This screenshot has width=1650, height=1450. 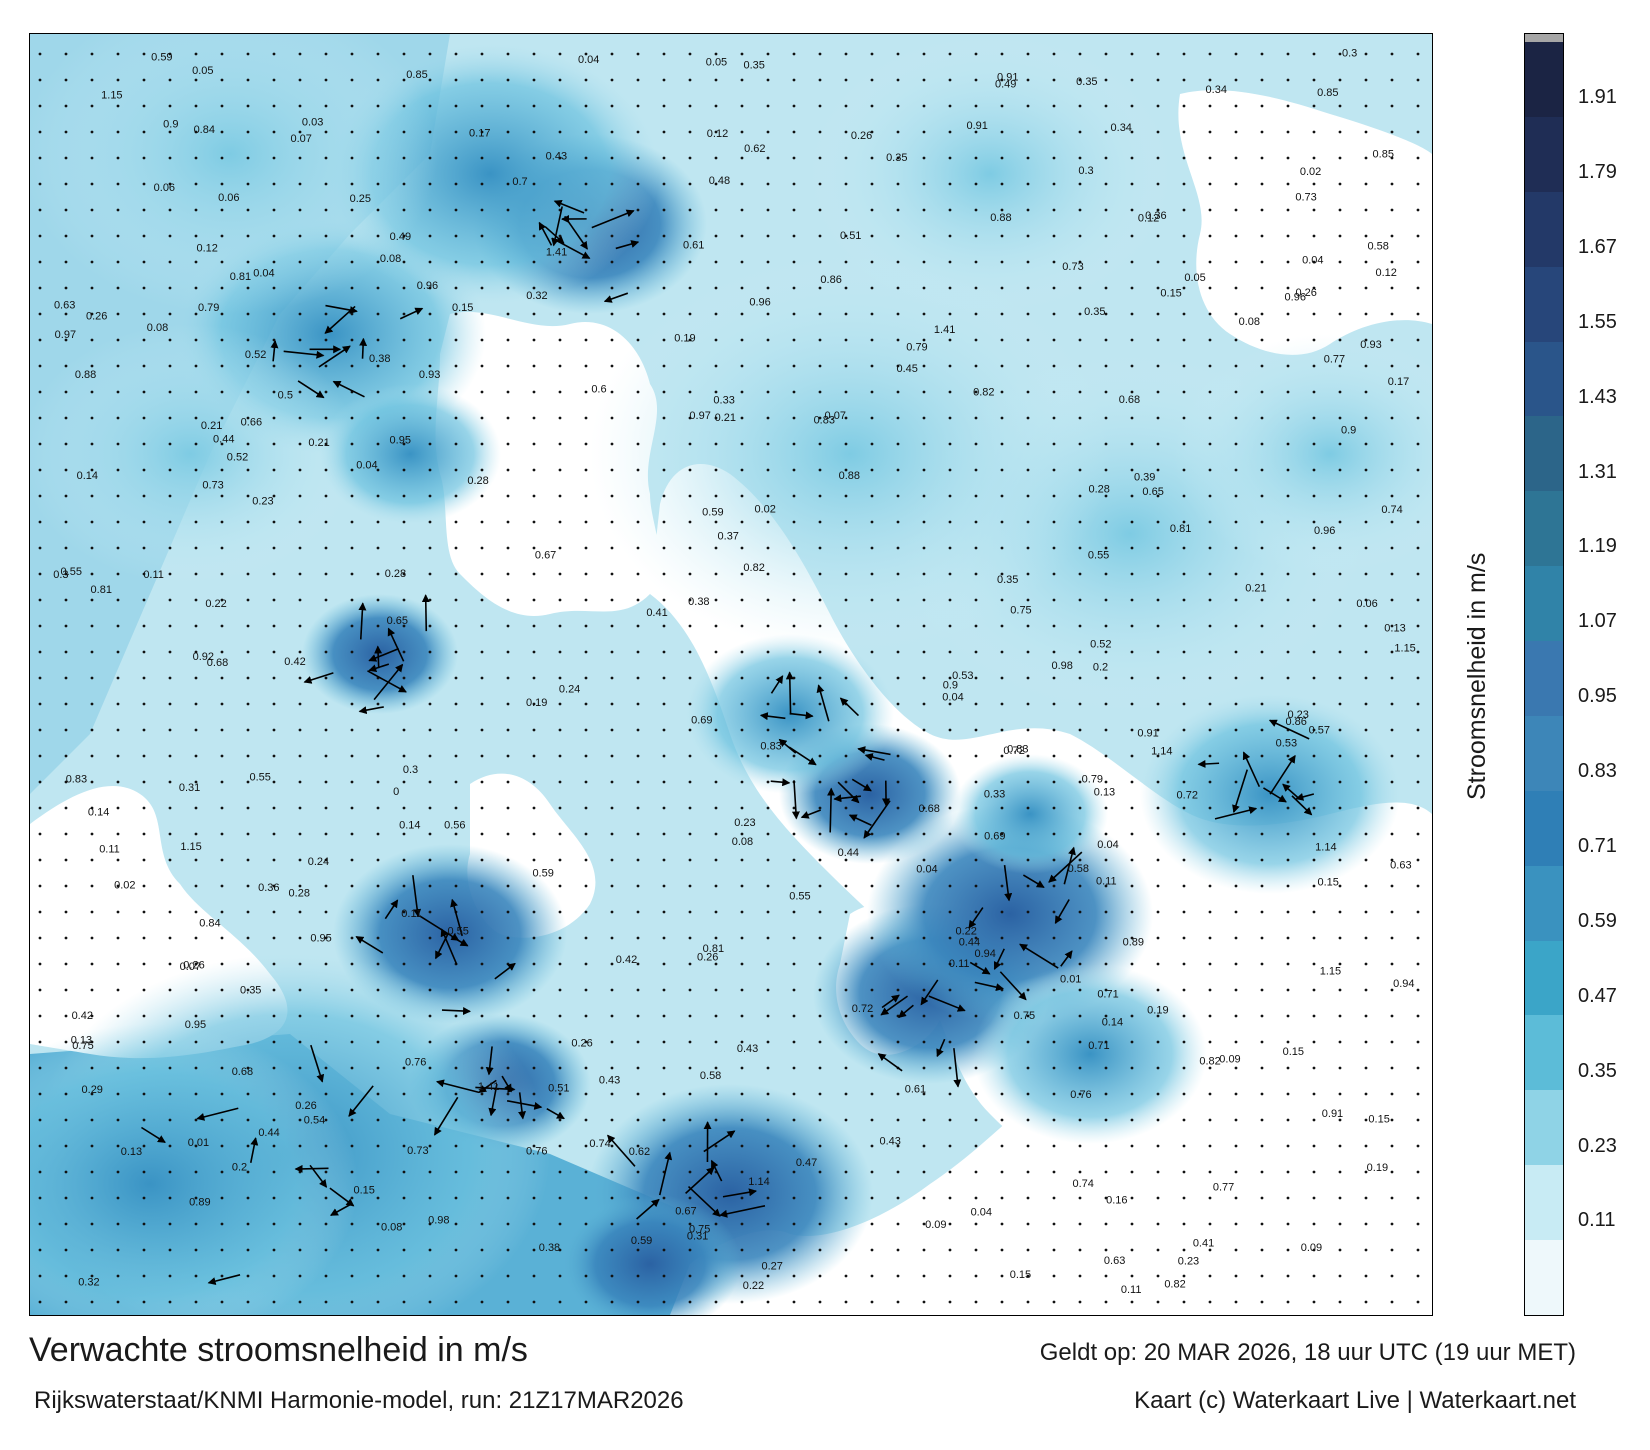 I want to click on value-label: 0.76, so click(x=1080, y=1095).